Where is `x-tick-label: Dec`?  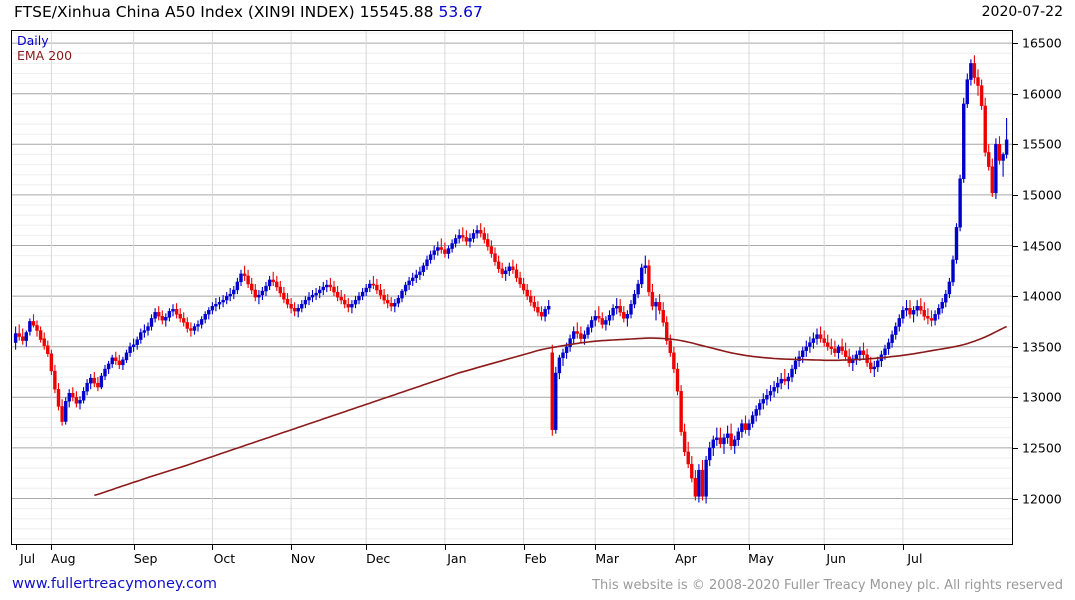
x-tick-label: Dec is located at coordinates (378, 558).